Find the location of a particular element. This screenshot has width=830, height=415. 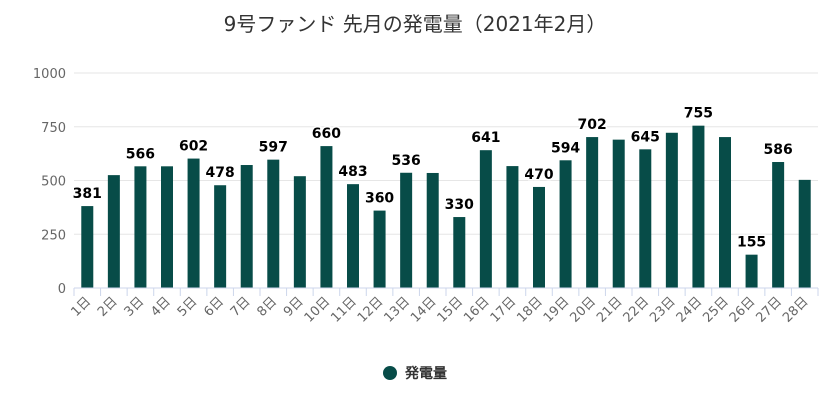

data-label: 755 is located at coordinates (698, 114).